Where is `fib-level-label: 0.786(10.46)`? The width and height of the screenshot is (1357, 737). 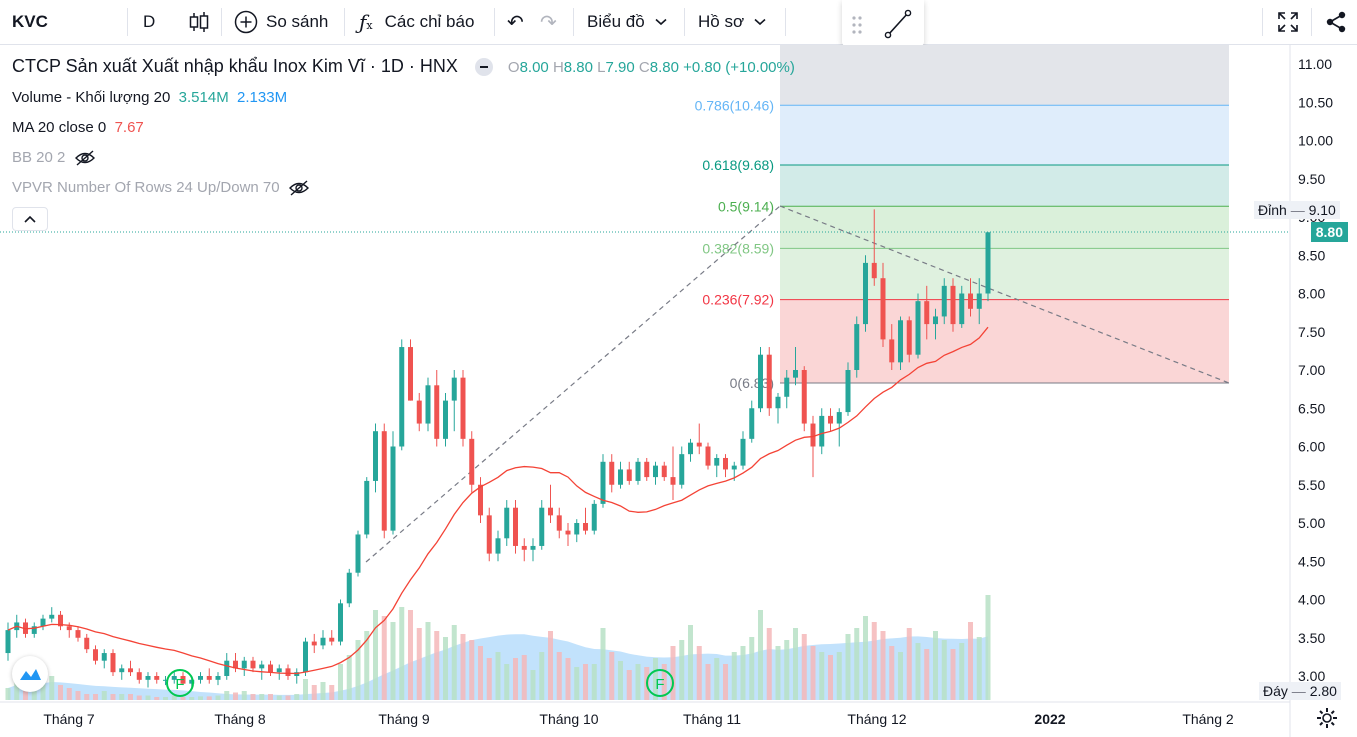 fib-level-label: 0.786(10.46) is located at coordinates (734, 105).